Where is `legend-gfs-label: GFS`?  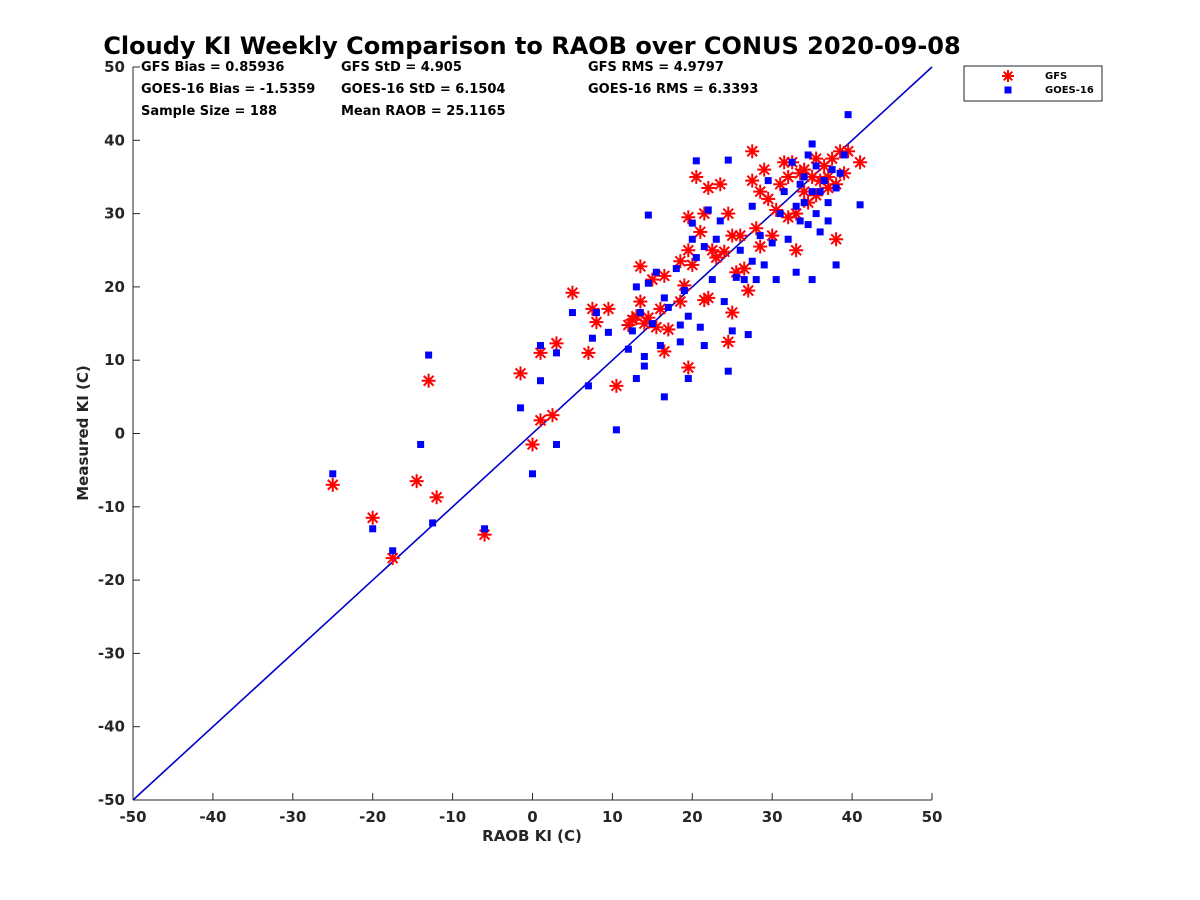 legend-gfs-label: GFS is located at coordinates (1056, 76).